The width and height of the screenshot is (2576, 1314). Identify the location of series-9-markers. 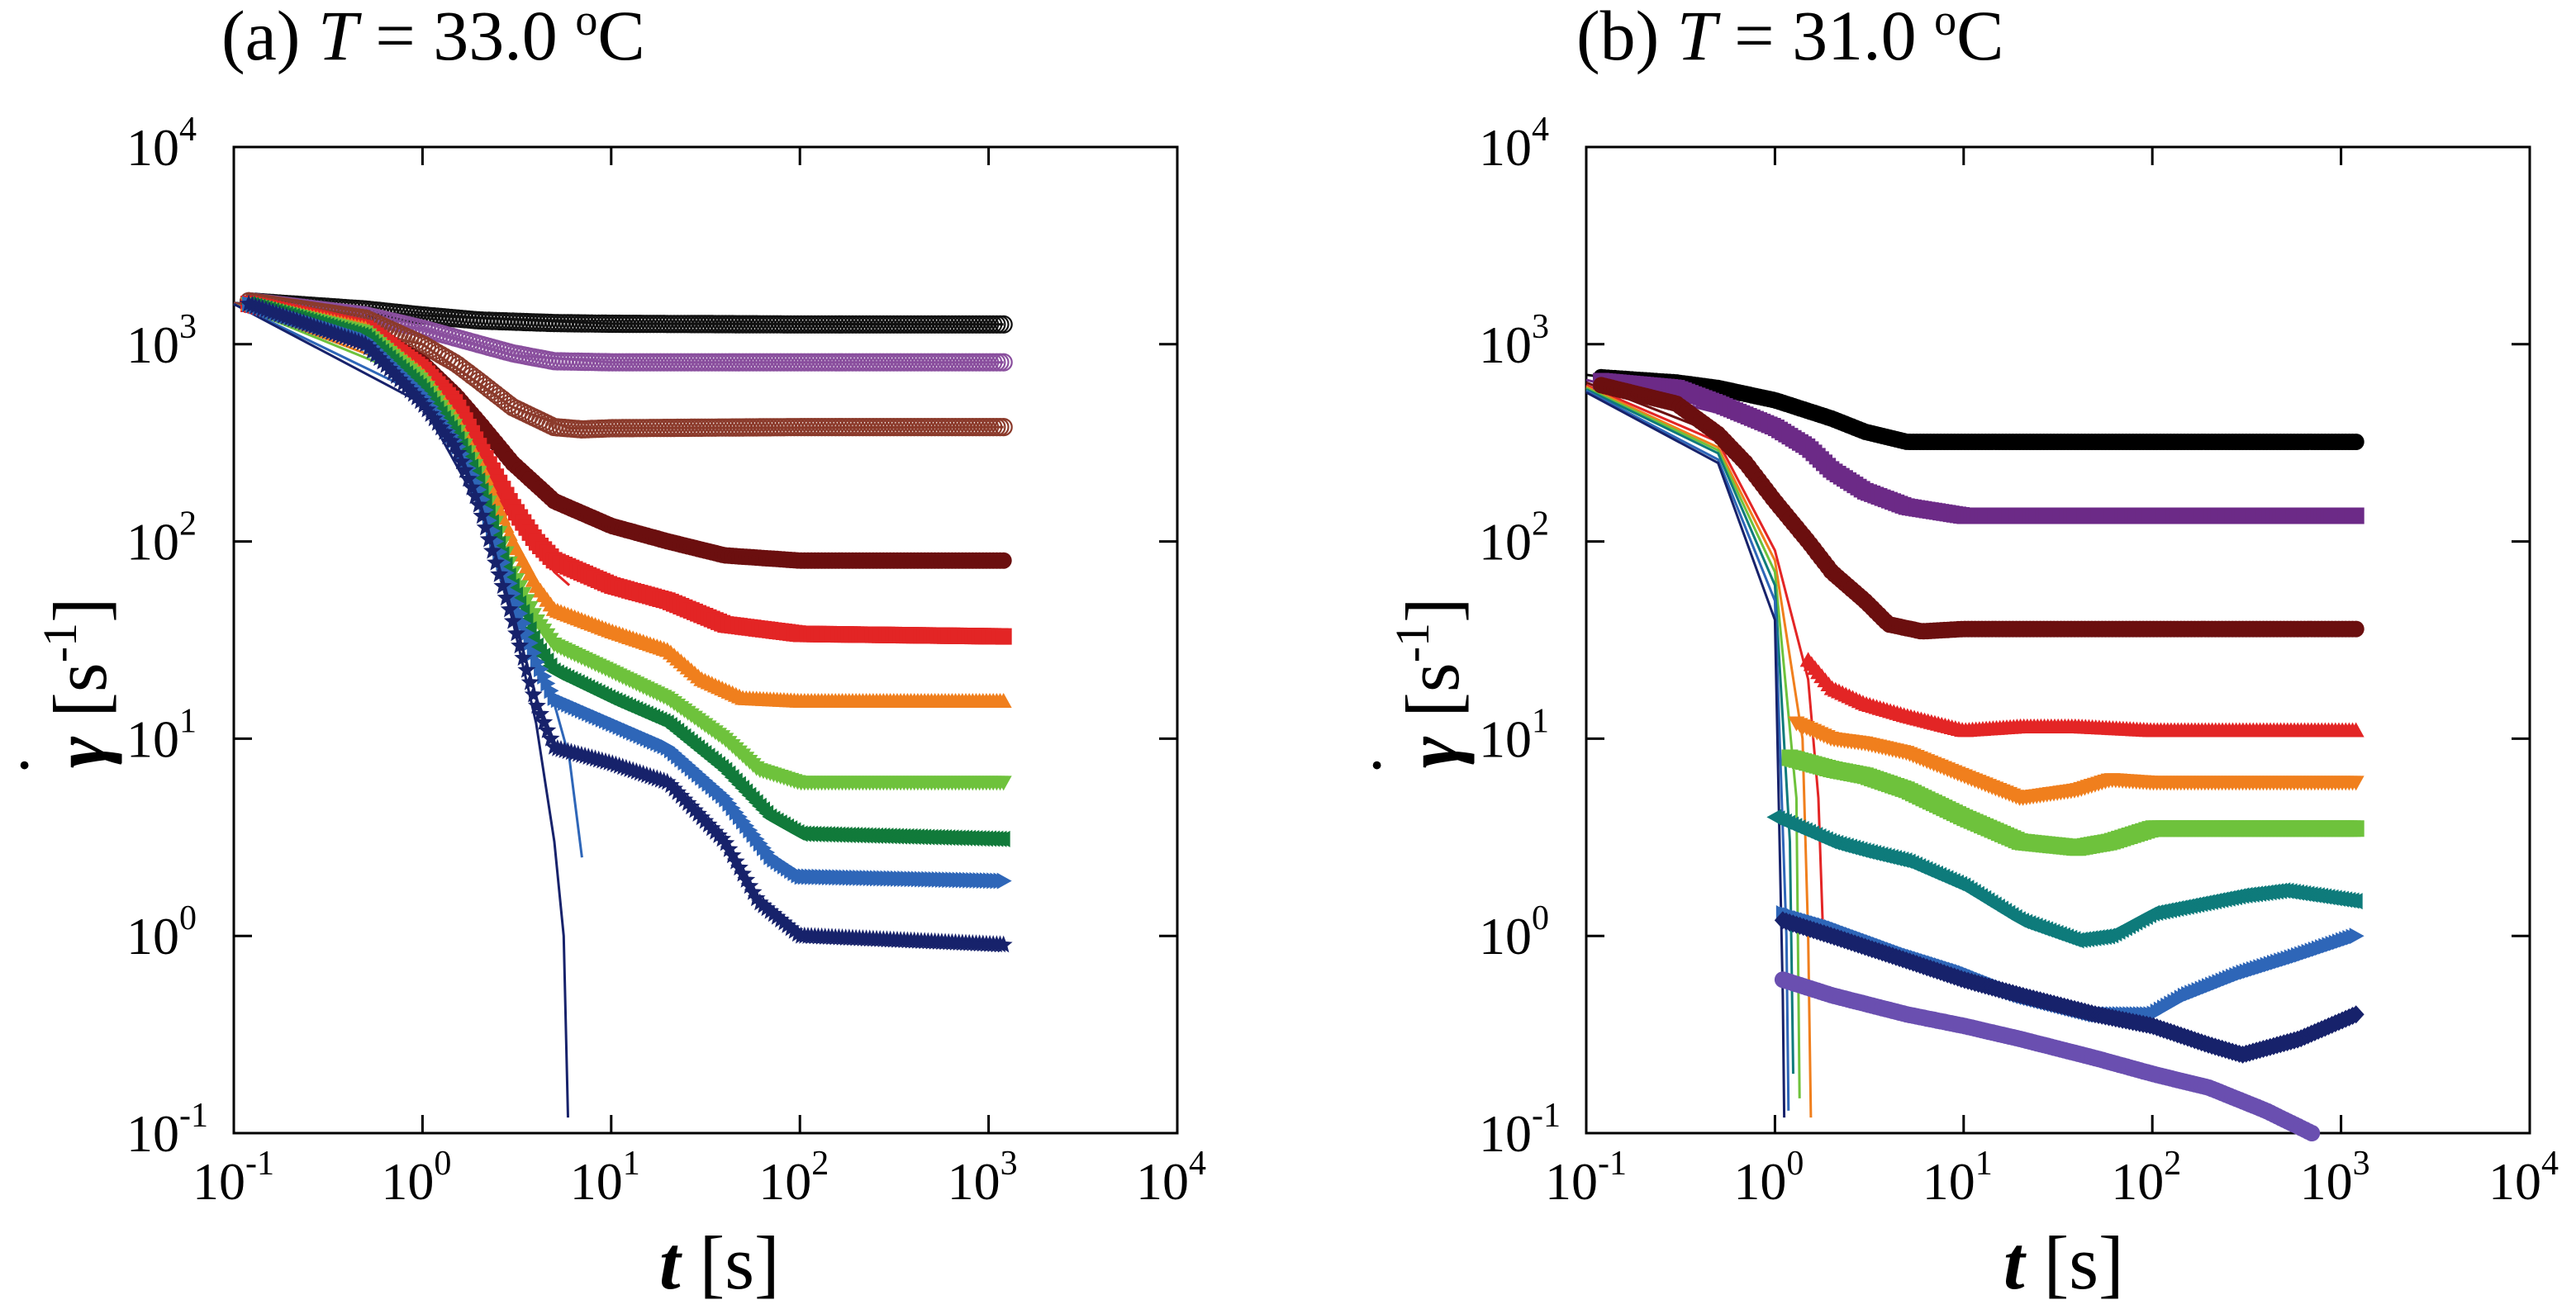
(2069, 987).